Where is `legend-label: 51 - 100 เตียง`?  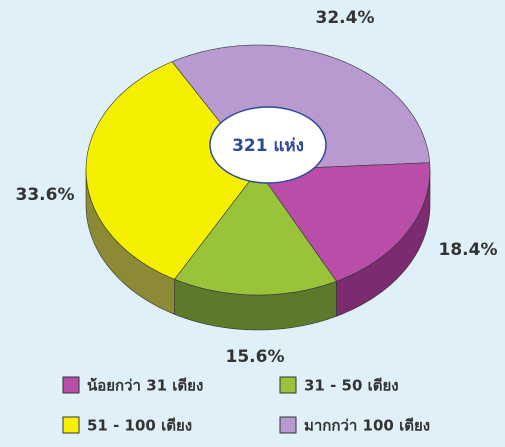
legend-label: 51 - 100 เตียง is located at coordinates (139, 426).